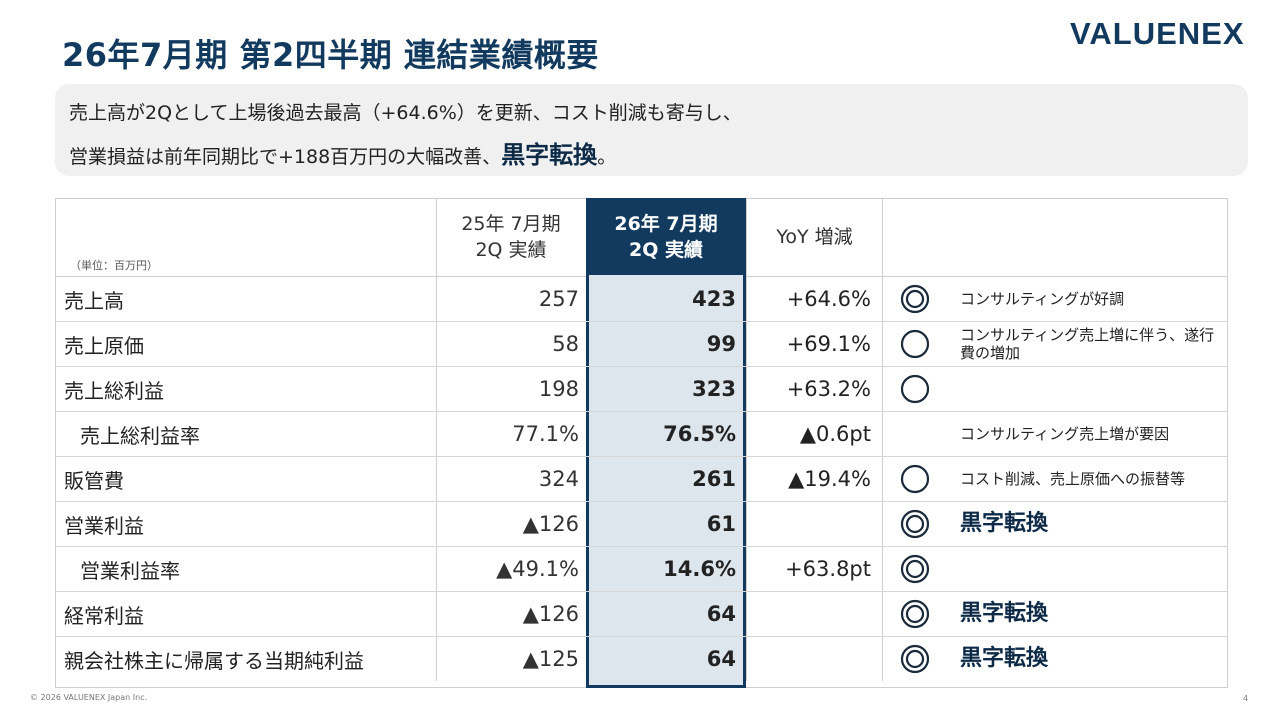 This screenshot has width=1280, height=720. What do you see at coordinates (510, 389) in the screenshot?
I see `row-prev-value: 198` at bounding box center [510, 389].